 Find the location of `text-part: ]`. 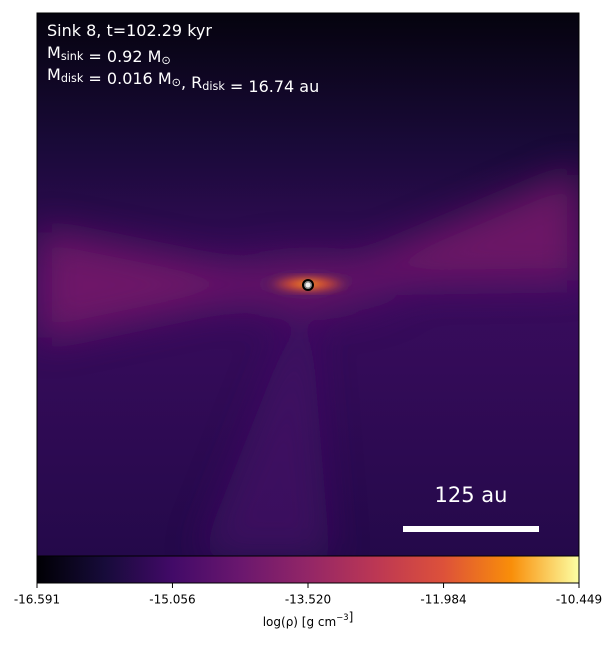

text-part: ] is located at coordinates (351, 617).